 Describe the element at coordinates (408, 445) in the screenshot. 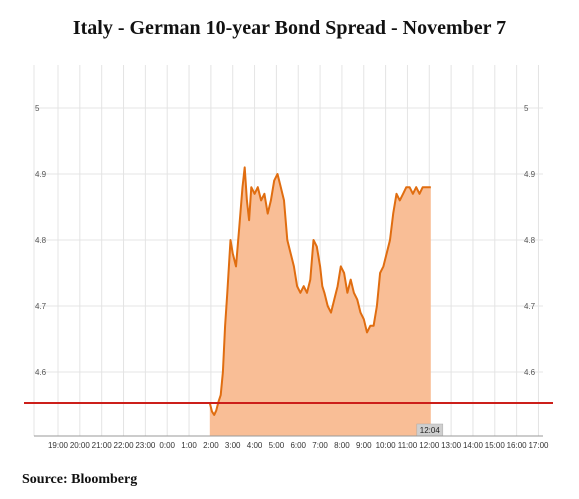

I see `x-tick-label: 11:00` at that location.